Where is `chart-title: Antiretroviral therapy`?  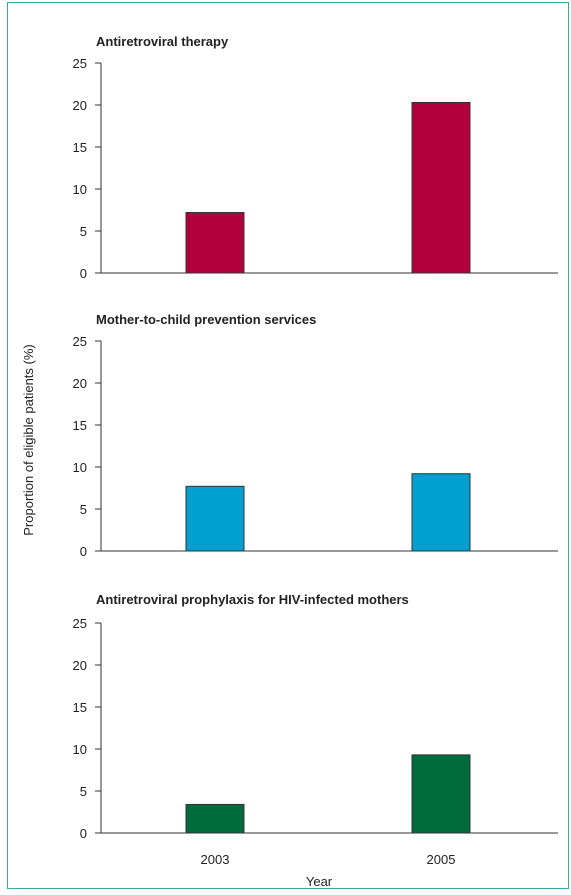 chart-title: Antiretroviral therapy is located at coordinates (162, 41).